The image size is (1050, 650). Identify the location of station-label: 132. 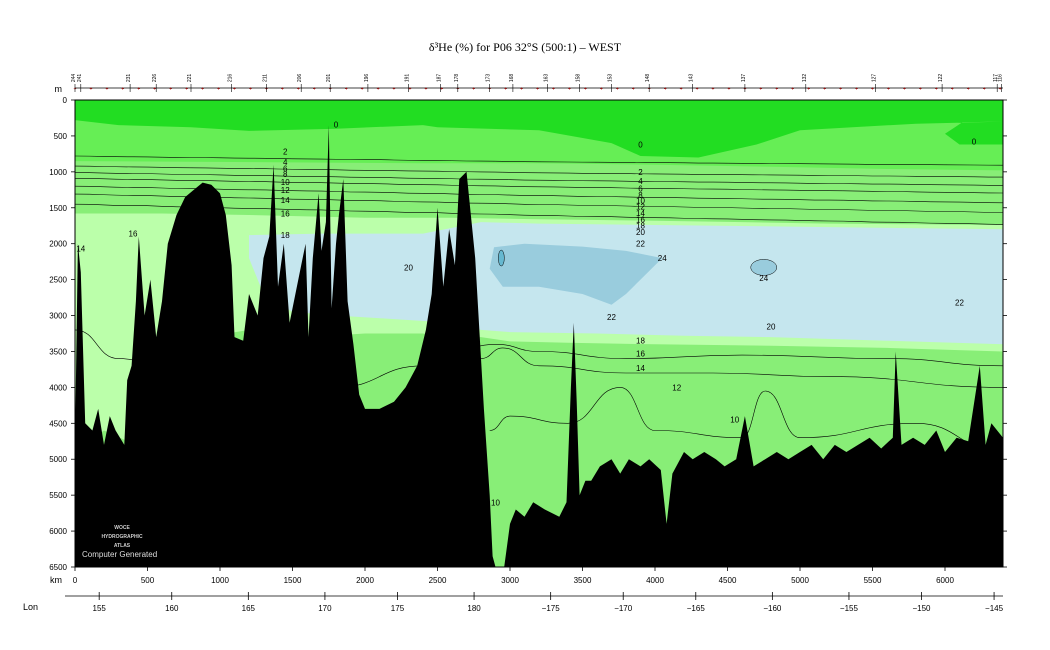
(805, 78).